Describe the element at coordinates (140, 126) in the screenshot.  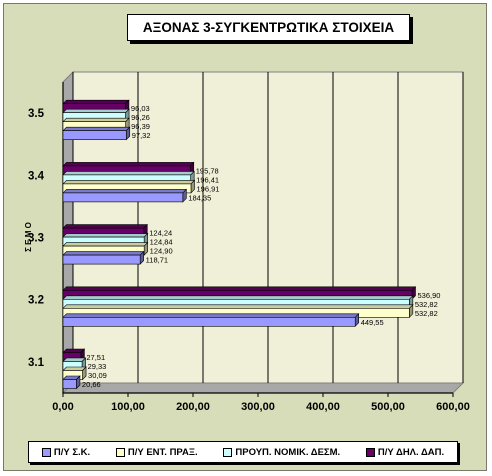
I see `bar-value-label: 96,39` at that location.